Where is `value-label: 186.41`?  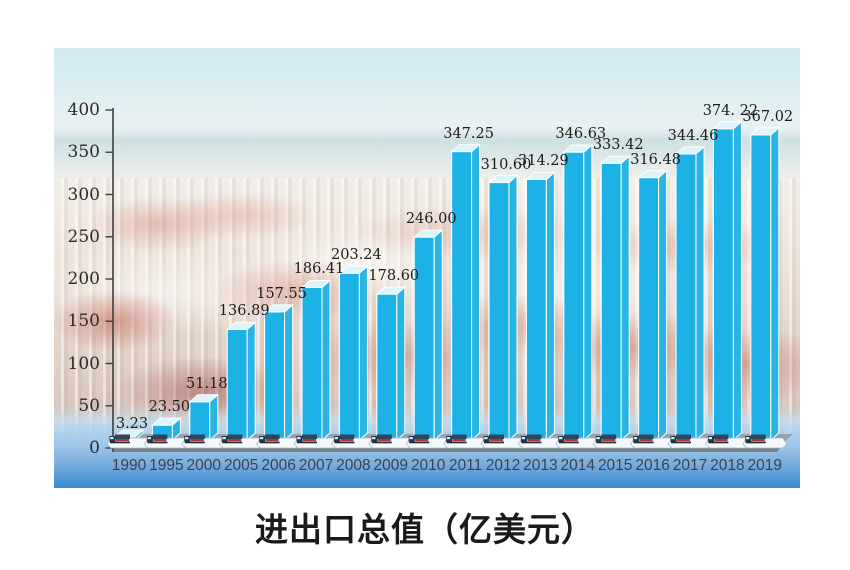 value-label: 186.41 is located at coordinates (319, 269).